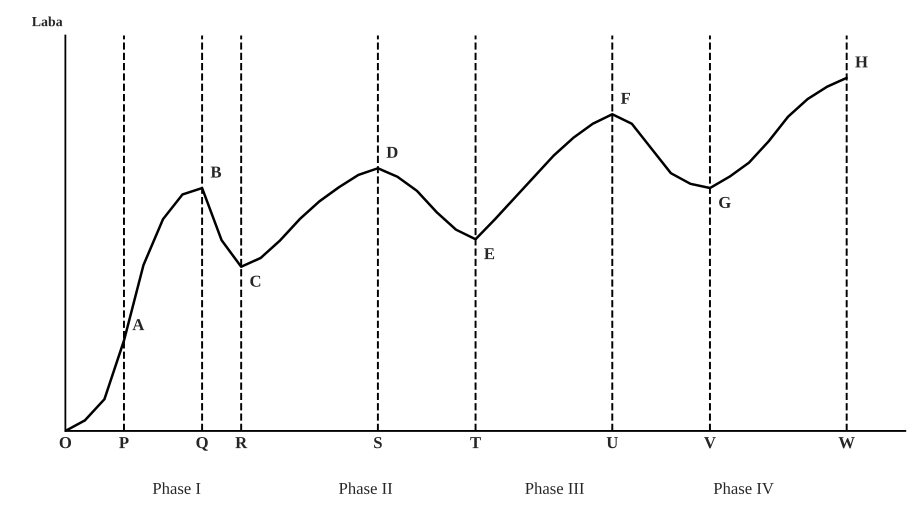  Describe the element at coordinates (378, 442) in the screenshot. I see `x-tick-label: S` at that location.